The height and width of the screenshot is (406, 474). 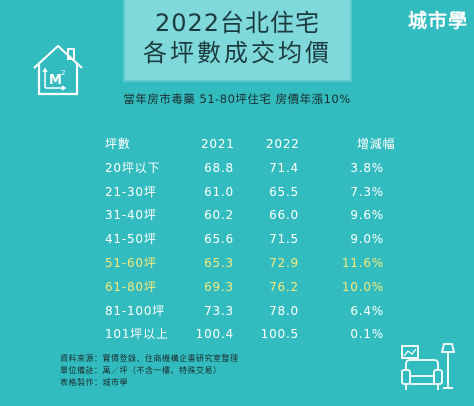 I want to click on row-value-2022: 76.2, so click(x=284, y=286).